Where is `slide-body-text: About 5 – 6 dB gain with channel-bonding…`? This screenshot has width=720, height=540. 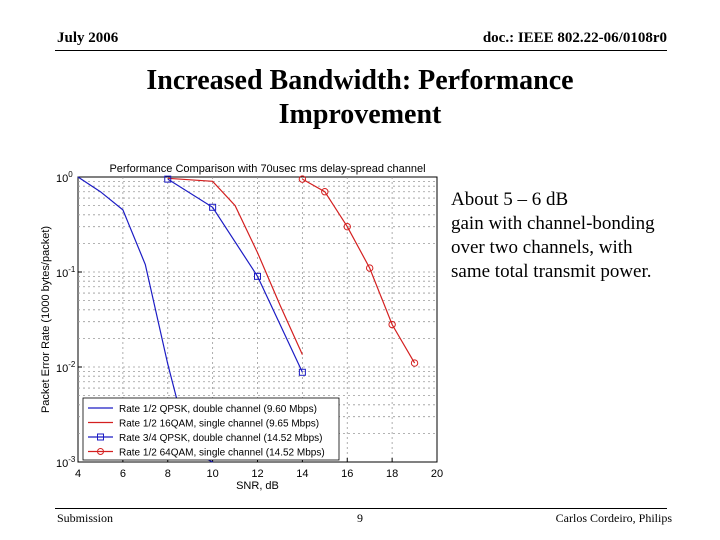 slide-body-text: About 5 – 6 dB gain with channel-bonding… is located at coordinates (582, 236).